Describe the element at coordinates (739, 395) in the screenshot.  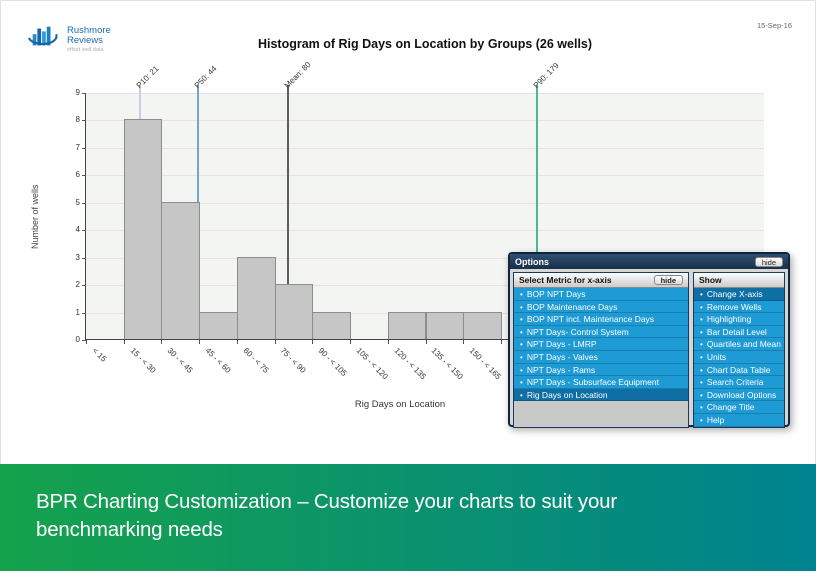
I see `show-item: • Download Options` at that location.